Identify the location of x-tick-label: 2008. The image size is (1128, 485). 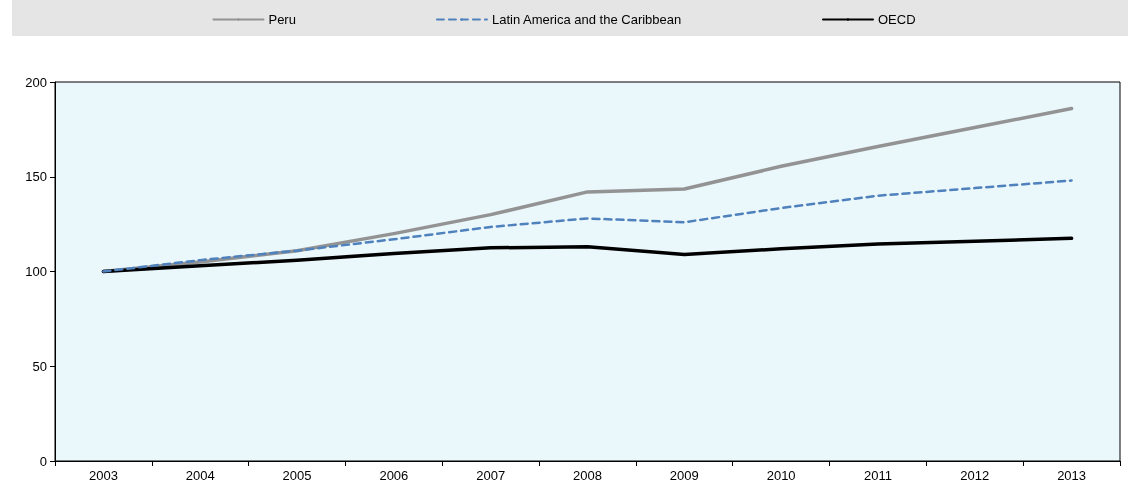
(587, 475).